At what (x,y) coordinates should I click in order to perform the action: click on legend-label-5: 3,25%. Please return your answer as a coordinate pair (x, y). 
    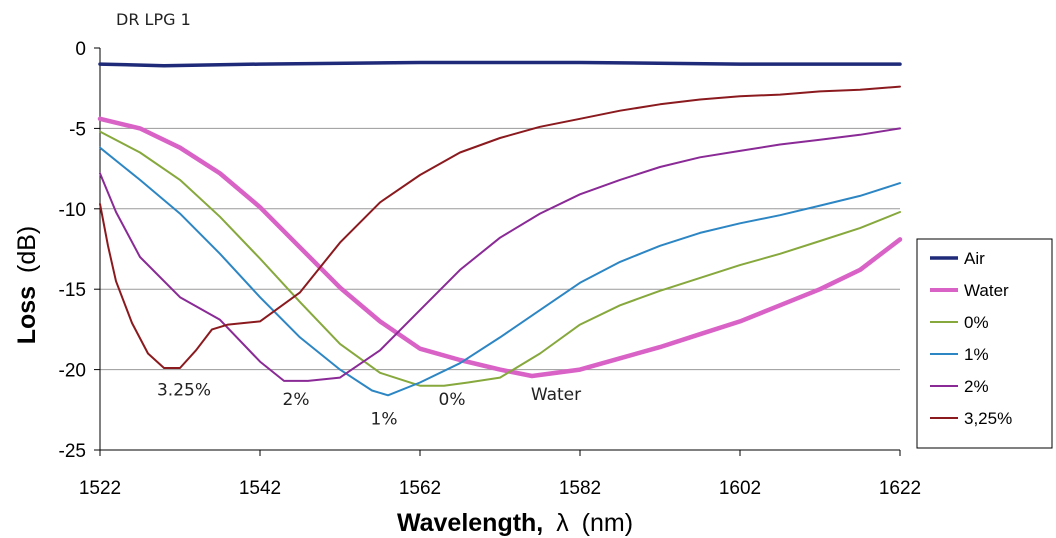
    Looking at the image, I should click on (988, 418).